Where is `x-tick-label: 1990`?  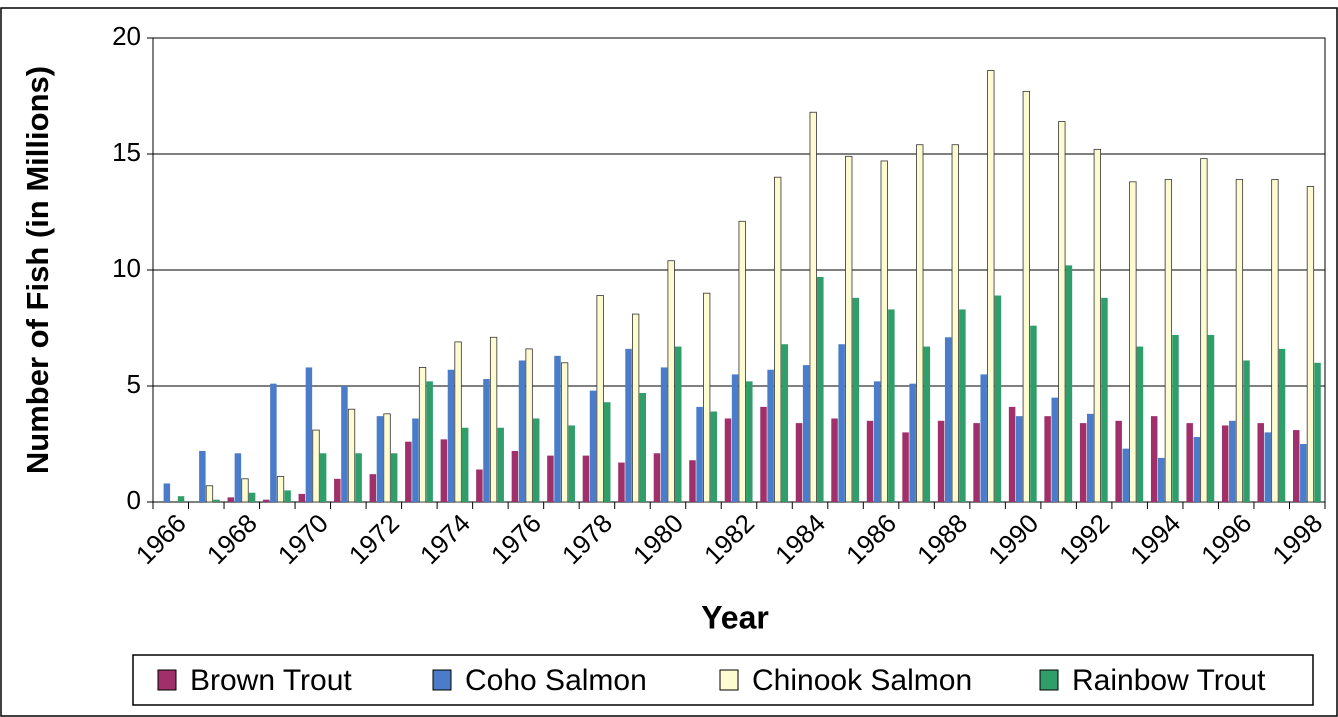 x-tick-label: 1990 is located at coordinates (1013, 539).